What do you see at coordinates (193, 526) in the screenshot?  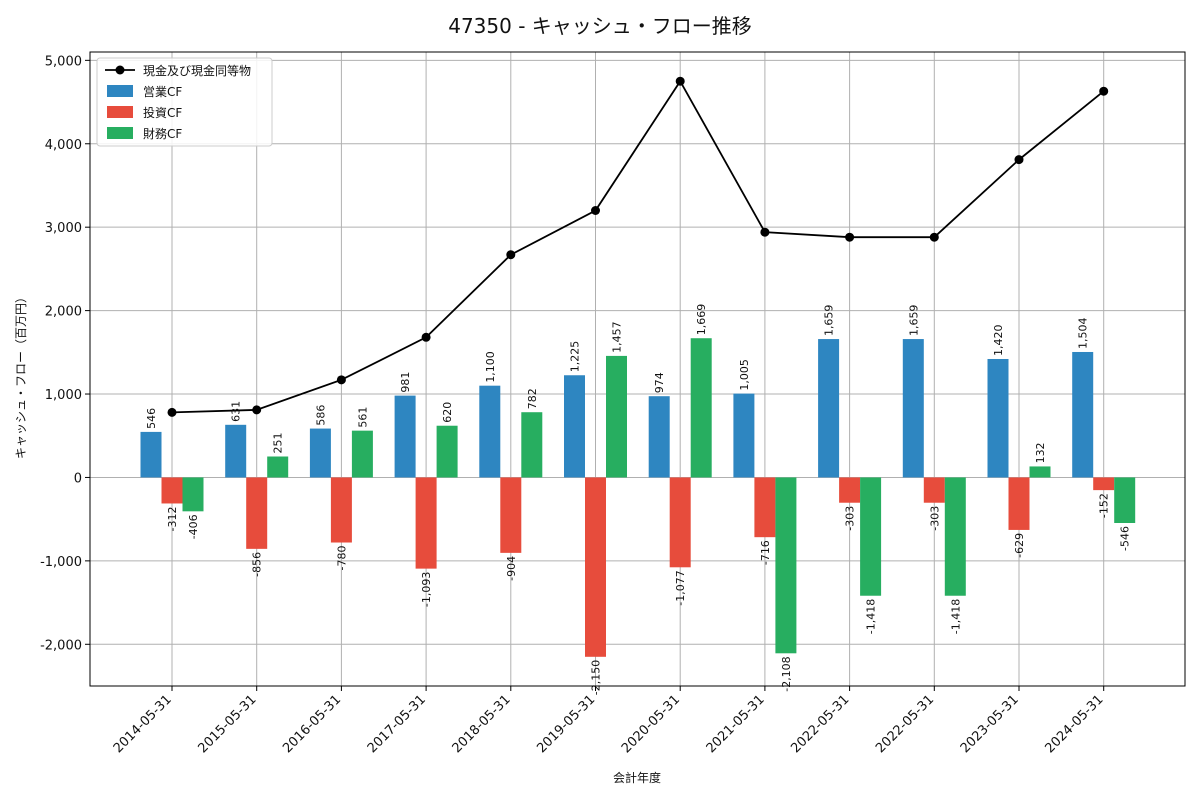 I see `bar-value-label: -406` at bounding box center [193, 526].